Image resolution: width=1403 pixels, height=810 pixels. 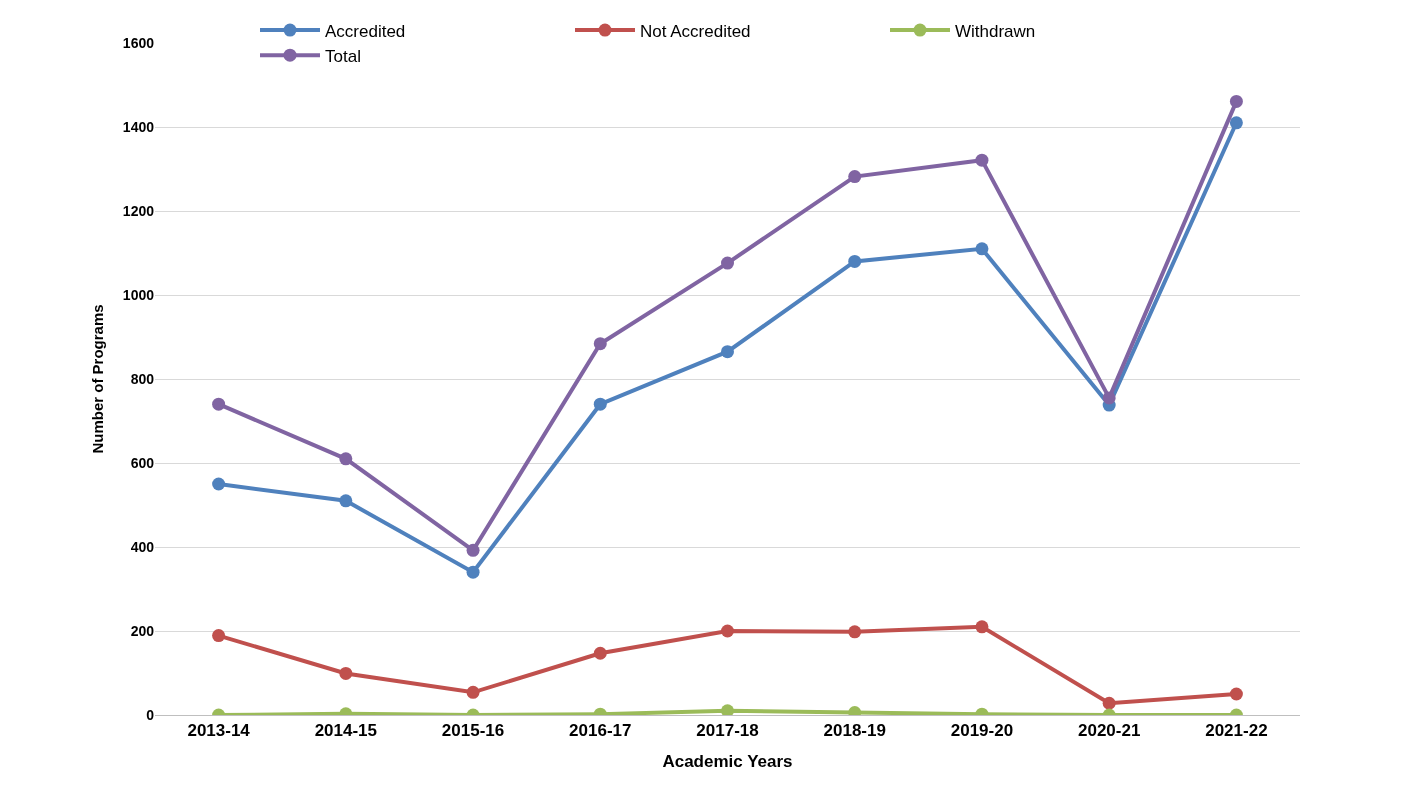 I want to click on y-axis-title: Number of Programs, so click(x=98, y=379).